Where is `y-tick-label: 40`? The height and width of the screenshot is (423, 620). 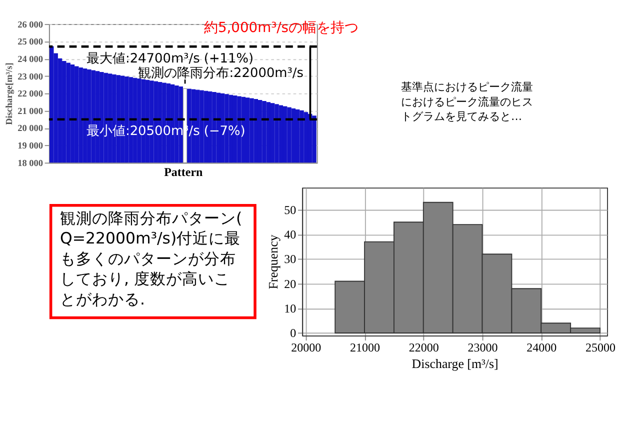
y-tick-label: 40 is located at coordinates (290, 235).